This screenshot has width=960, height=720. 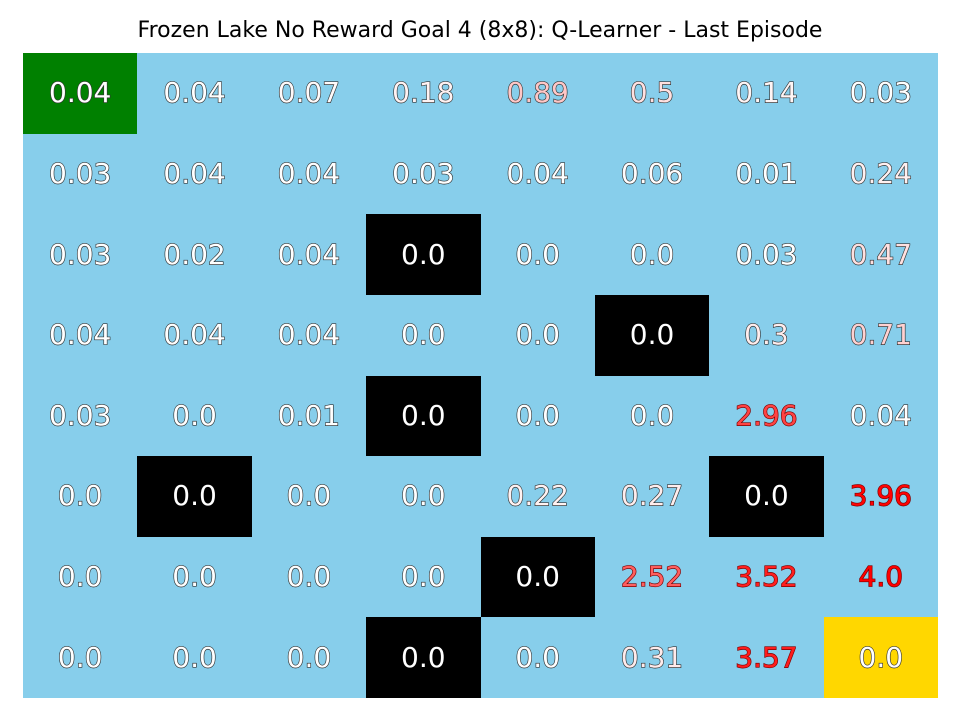 I want to click on cell-value: 4.0, so click(x=881, y=577).